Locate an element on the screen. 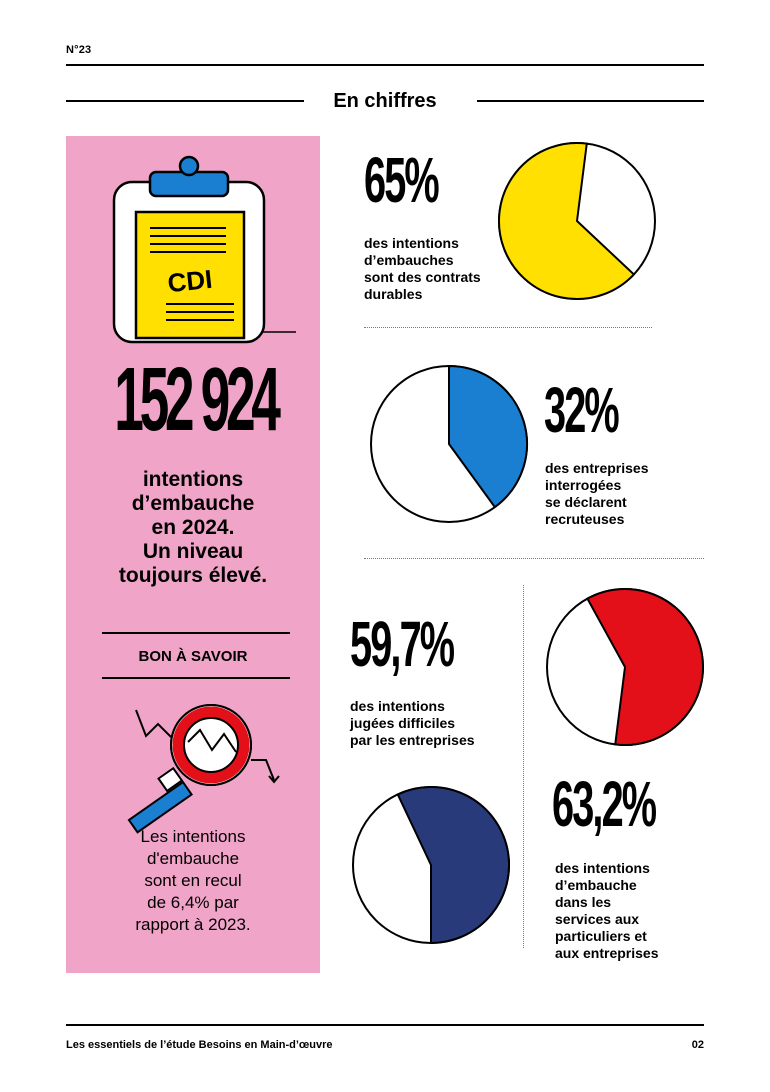 Image resolution: width=770 pixels, height=1092 pixels. clipboard-icon: CDI is located at coordinates (204, 249).